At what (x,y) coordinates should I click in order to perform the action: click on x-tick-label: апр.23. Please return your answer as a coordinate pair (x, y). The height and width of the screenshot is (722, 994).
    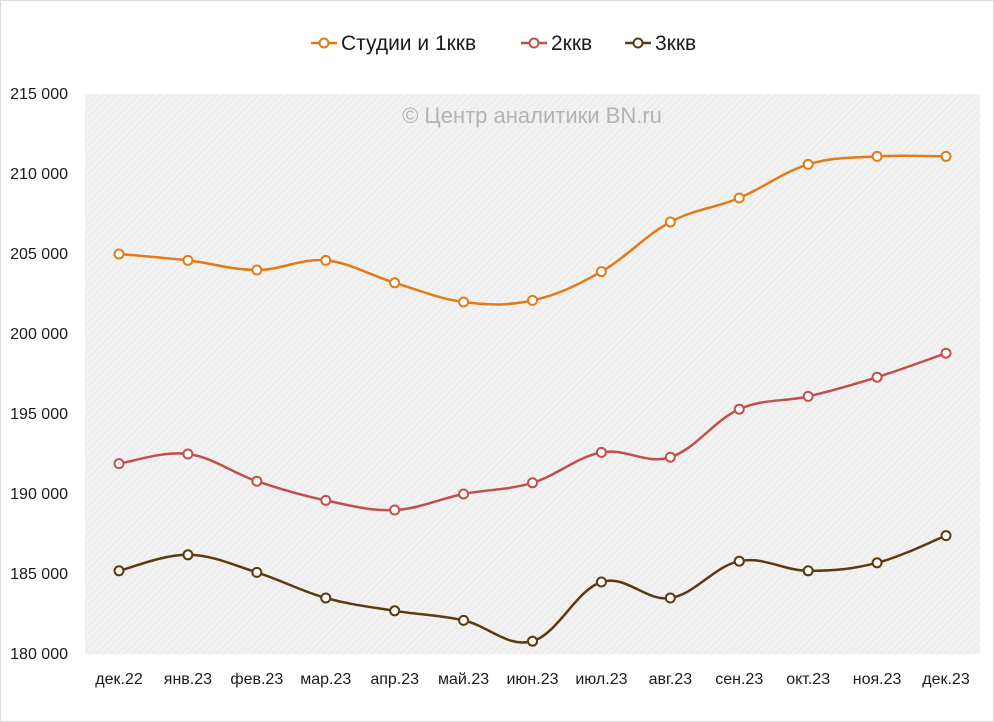
    Looking at the image, I should click on (394, 679).